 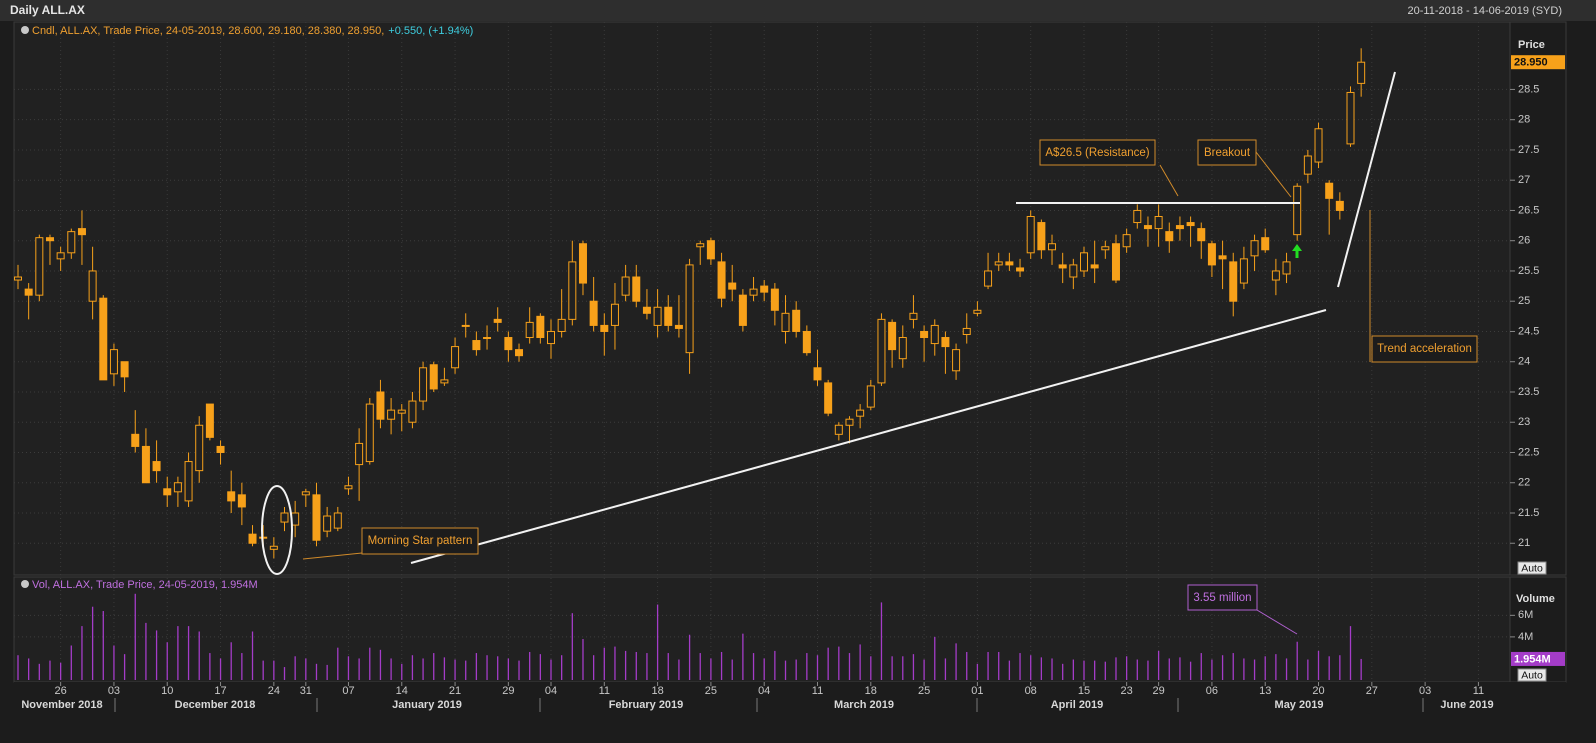 What do you see at coordinates (864, 705) in the screenshot?
I see `month-label: March 2019` at bounding box center [864, 705].